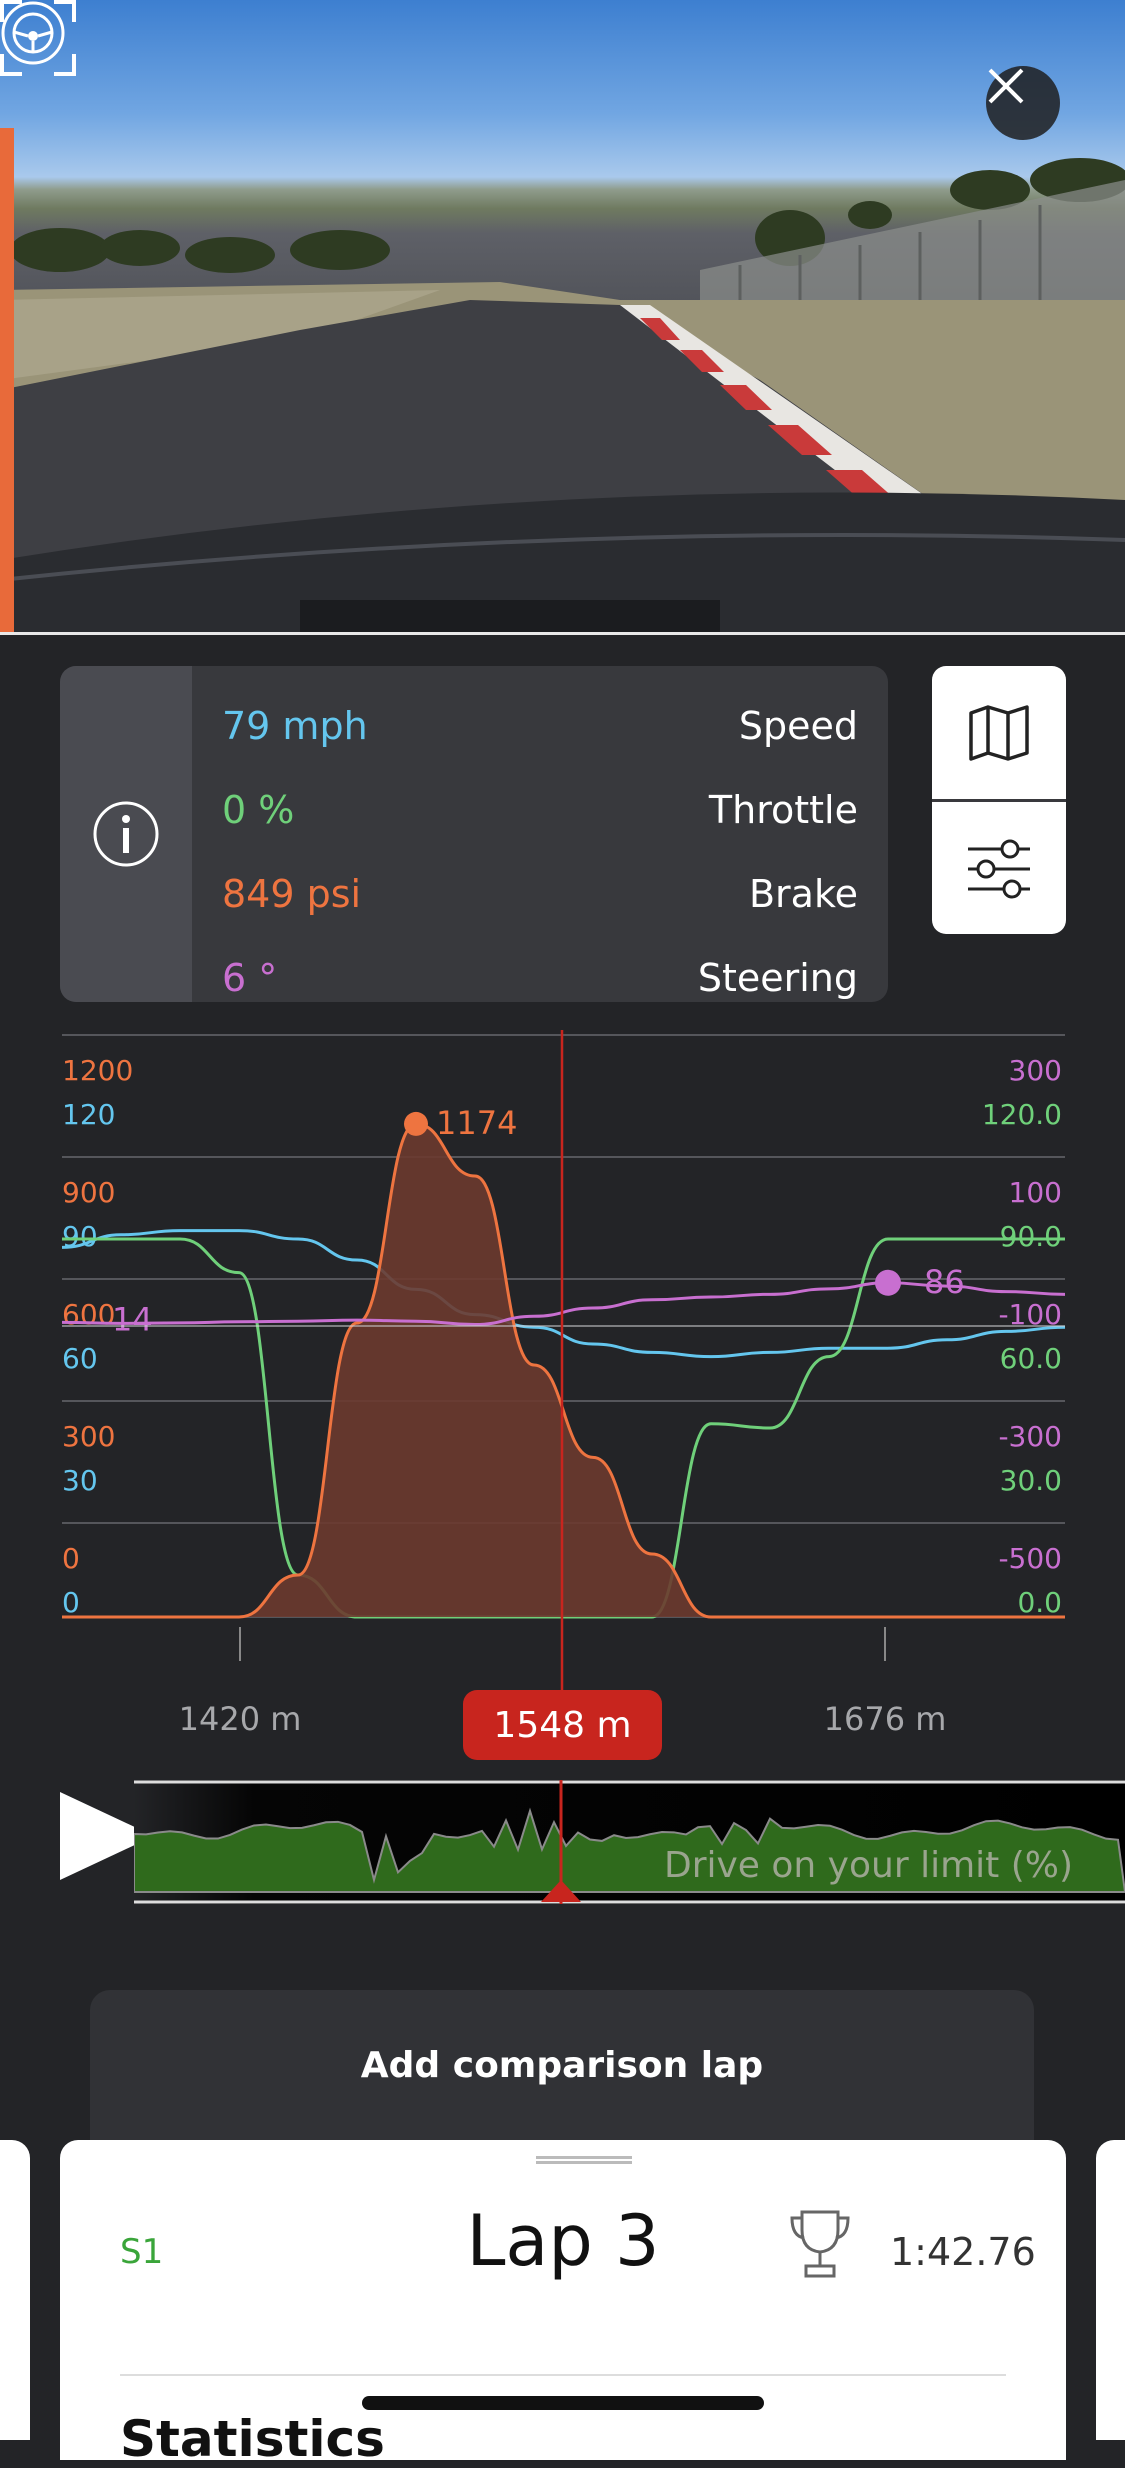  I want to click on play-button, so click(108, 1838).